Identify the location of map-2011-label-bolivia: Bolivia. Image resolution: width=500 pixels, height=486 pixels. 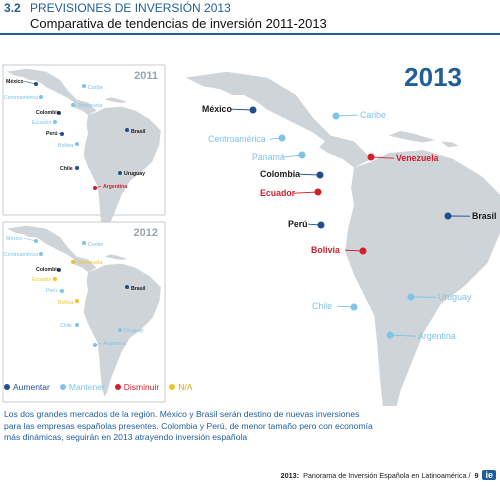
(65, 146).